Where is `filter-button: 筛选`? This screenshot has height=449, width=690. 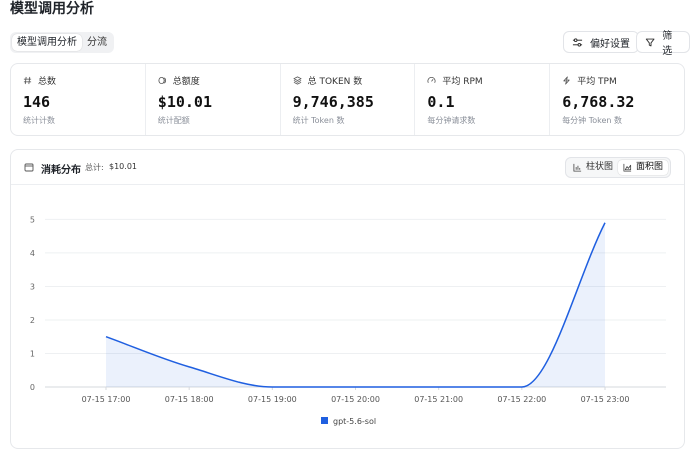
filter-button: 筛选 is located at coordinates (663, 44).